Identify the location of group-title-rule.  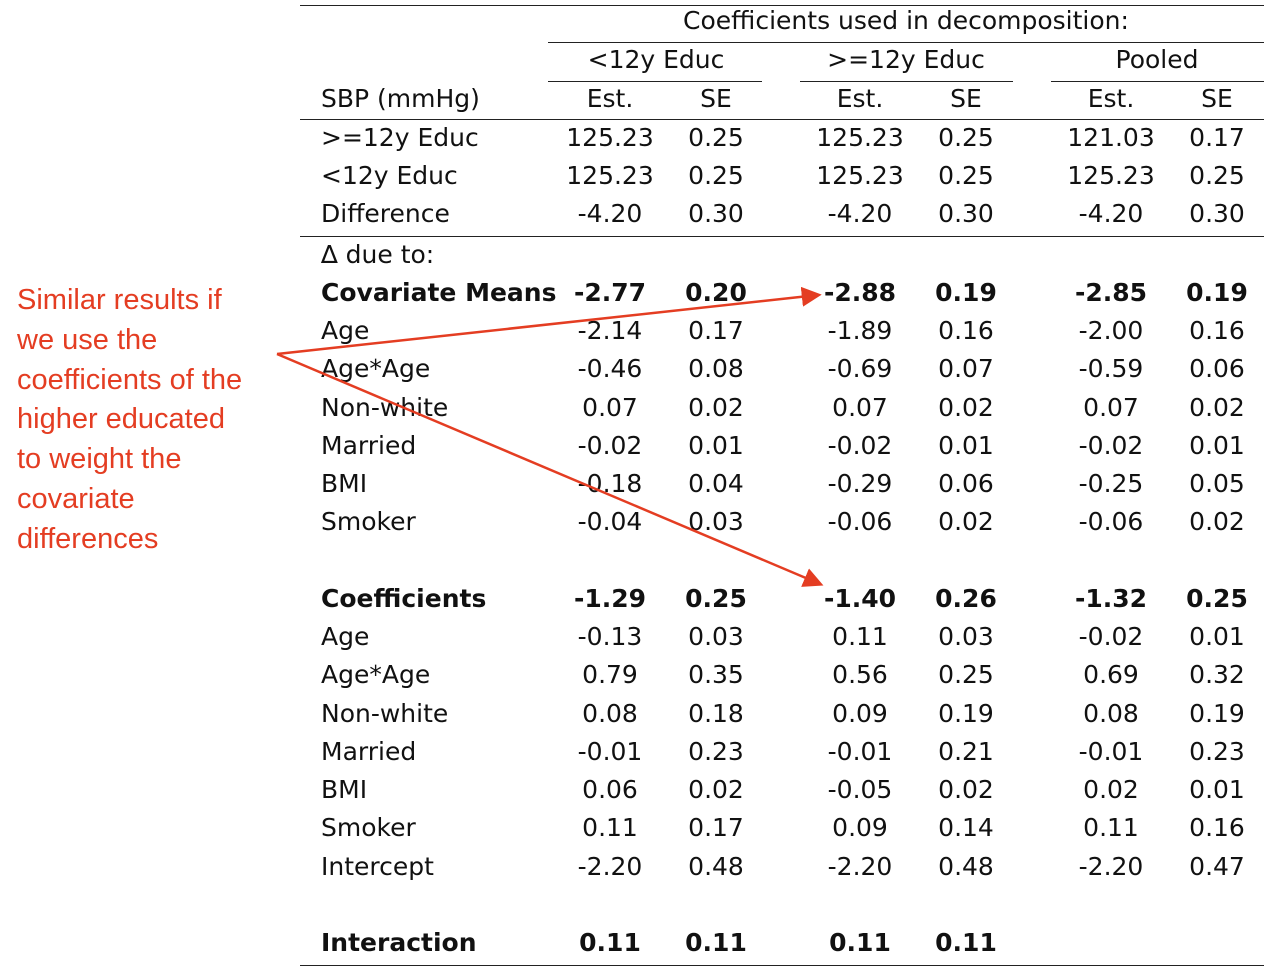
(906, 42).